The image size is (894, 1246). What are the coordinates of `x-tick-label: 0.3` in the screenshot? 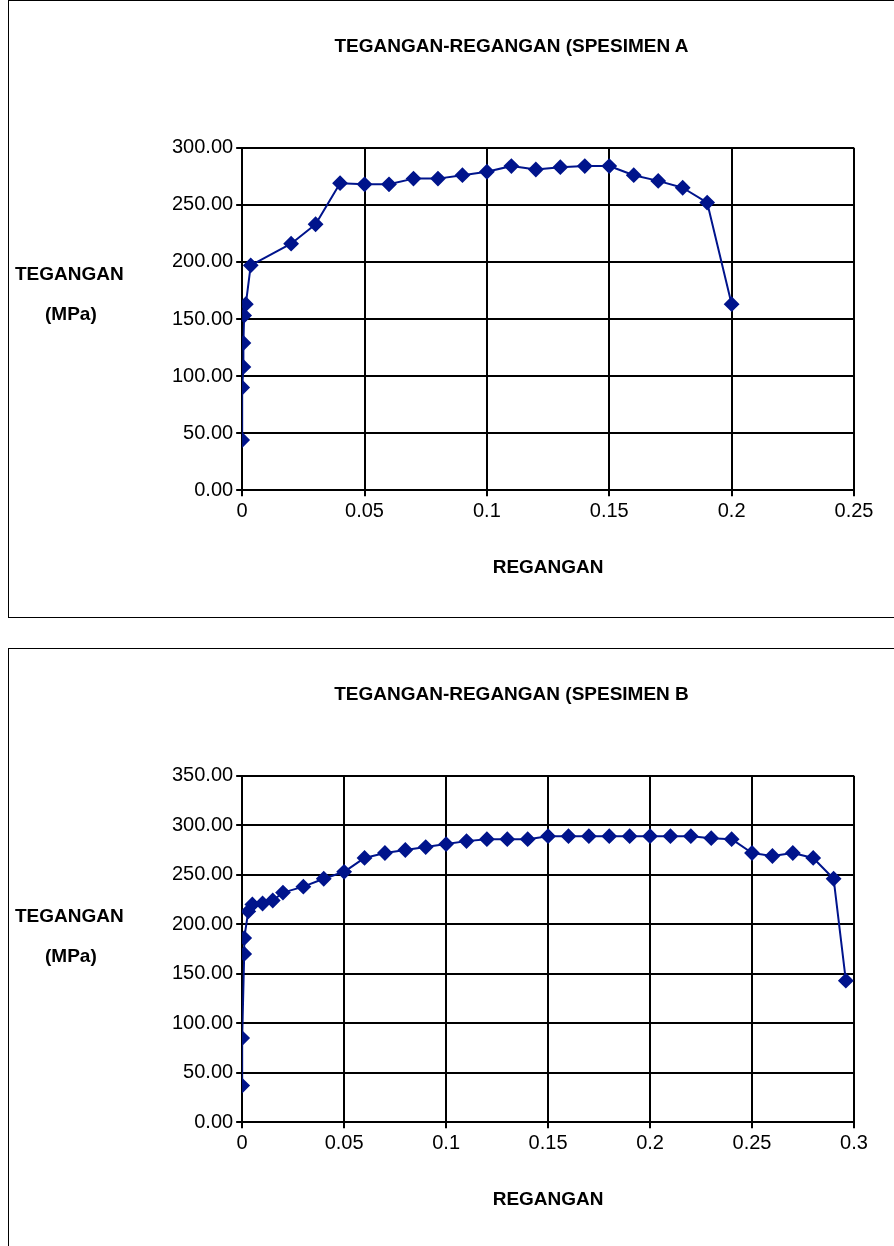 It's located at (854, 1141).